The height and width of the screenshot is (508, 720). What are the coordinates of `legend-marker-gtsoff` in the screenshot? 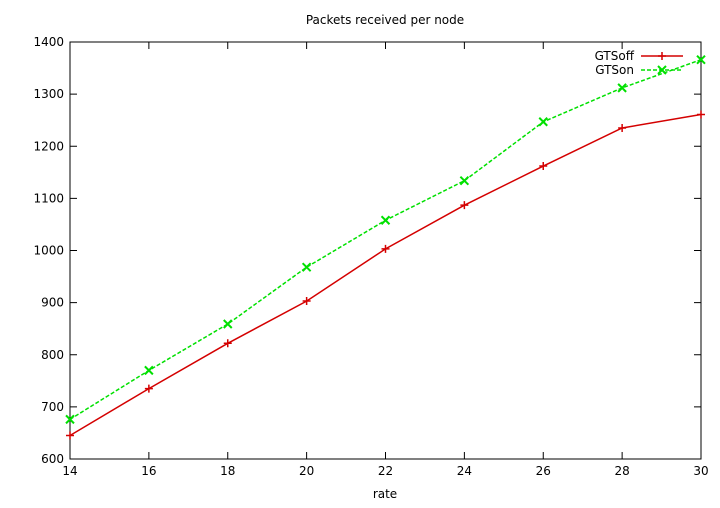 It's located at (662, 56).